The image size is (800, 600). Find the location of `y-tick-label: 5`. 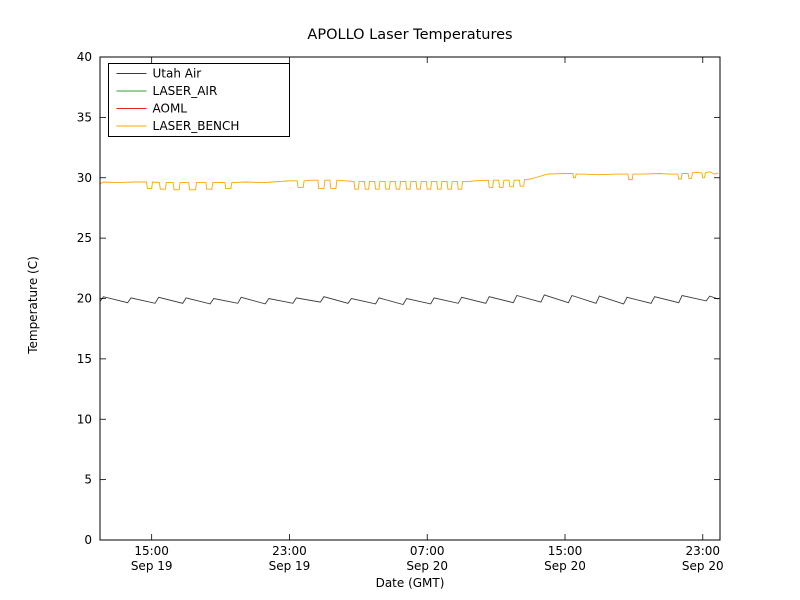

y-tick-label: 5 is located at coordinates (88, 480).